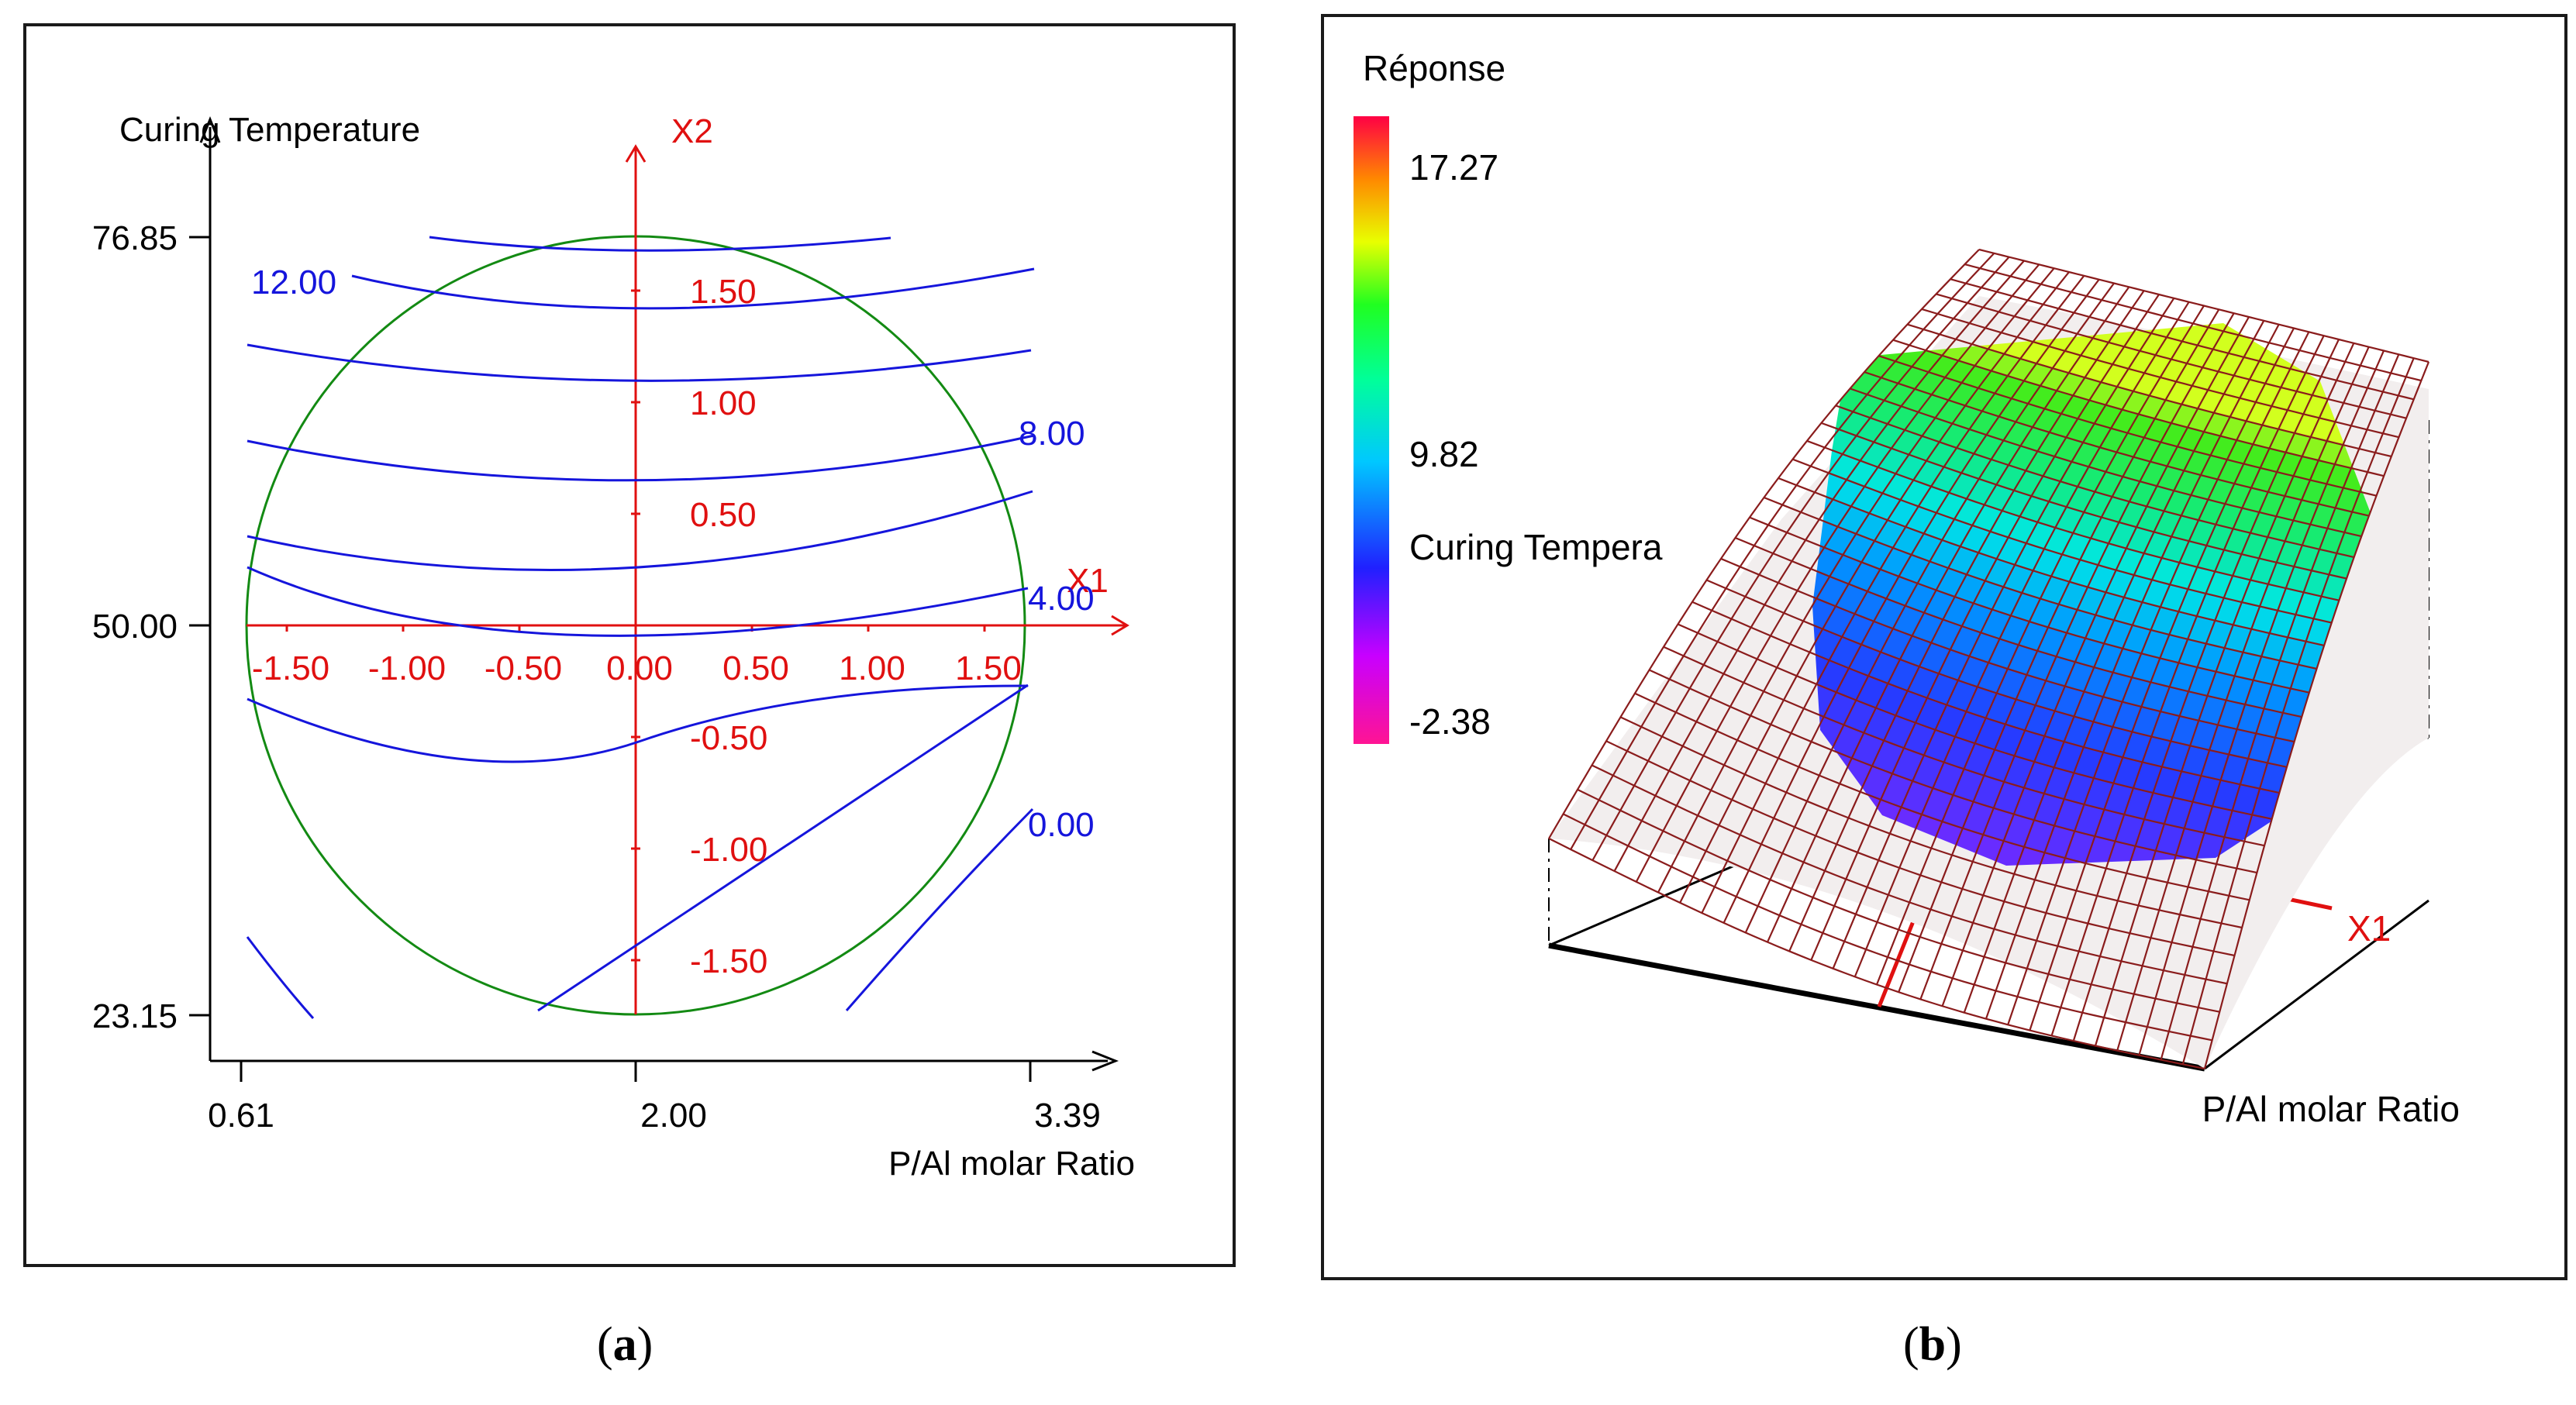 This screenshot has height=1405, width=2576. Describe the element at coordinates (241, 1116) in the screenshot. I see `x-tick-label: 0.61` at that location.